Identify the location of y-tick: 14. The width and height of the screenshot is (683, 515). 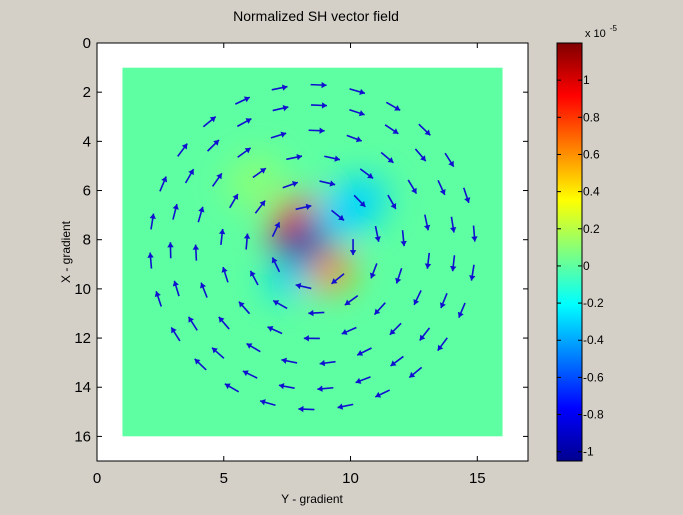
(301, 387).